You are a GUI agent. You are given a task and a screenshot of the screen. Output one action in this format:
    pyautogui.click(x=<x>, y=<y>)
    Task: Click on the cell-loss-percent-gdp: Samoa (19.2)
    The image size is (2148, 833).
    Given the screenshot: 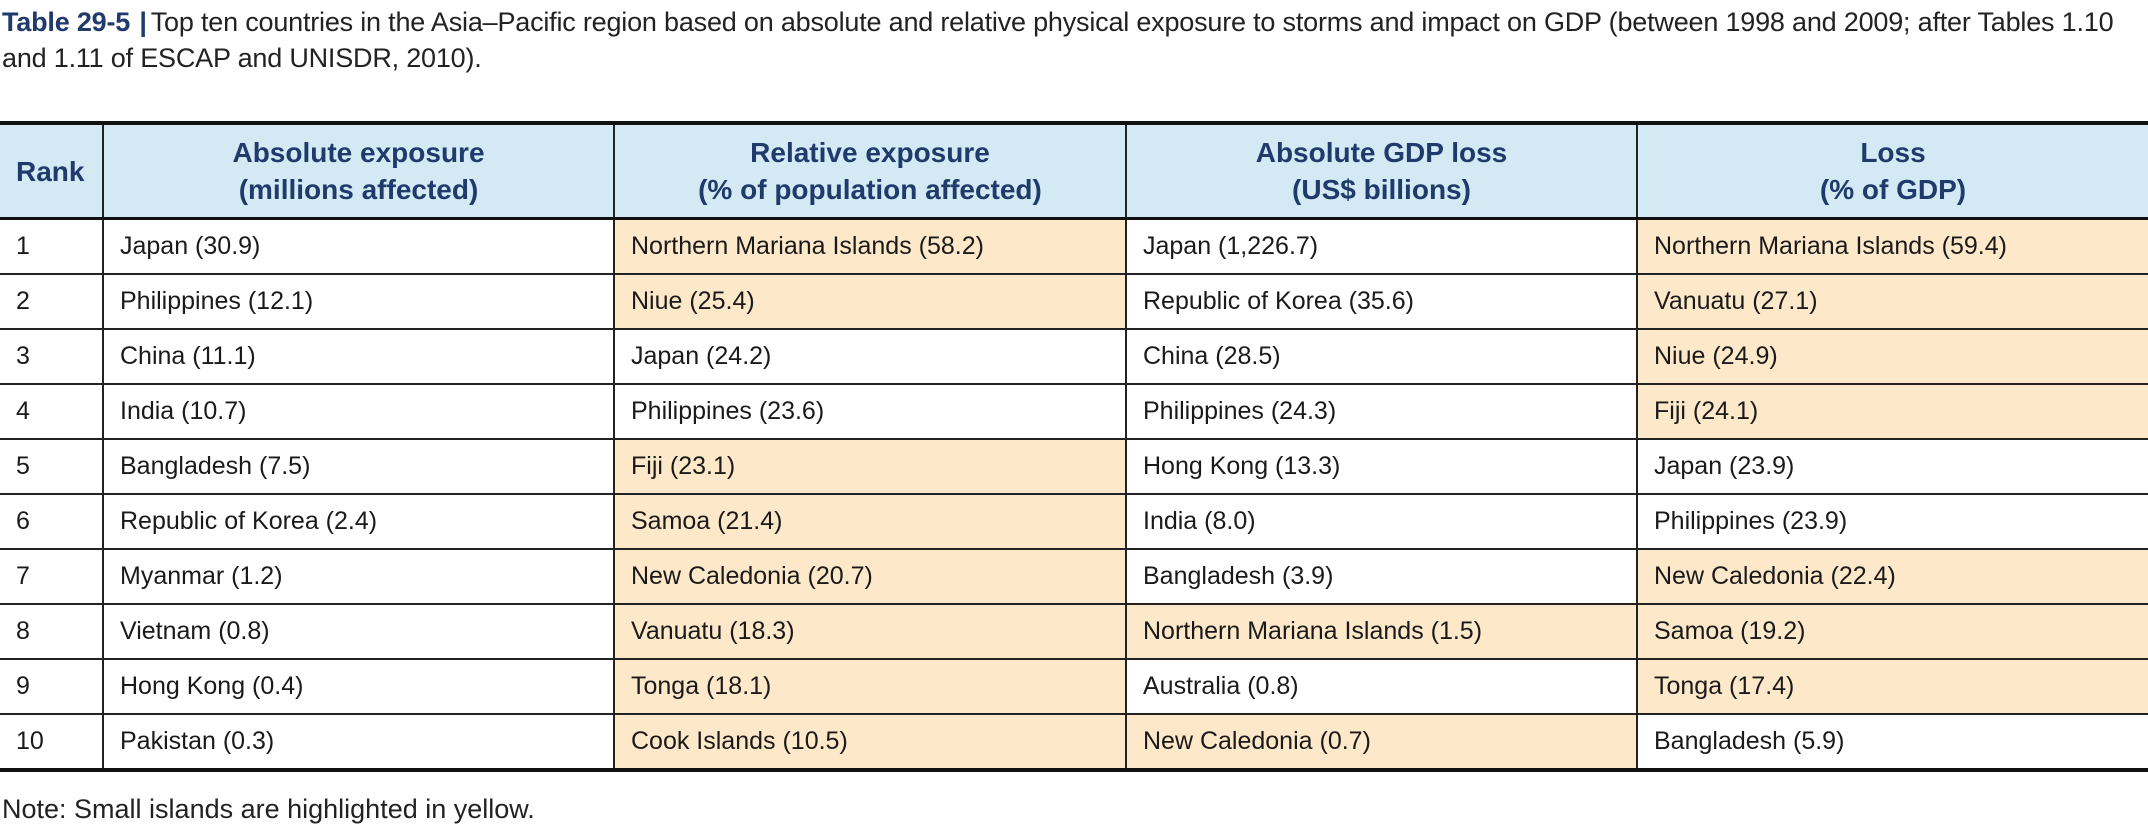 What is the action you would take?
    pyautogui.click(x=1892, y=631)
    